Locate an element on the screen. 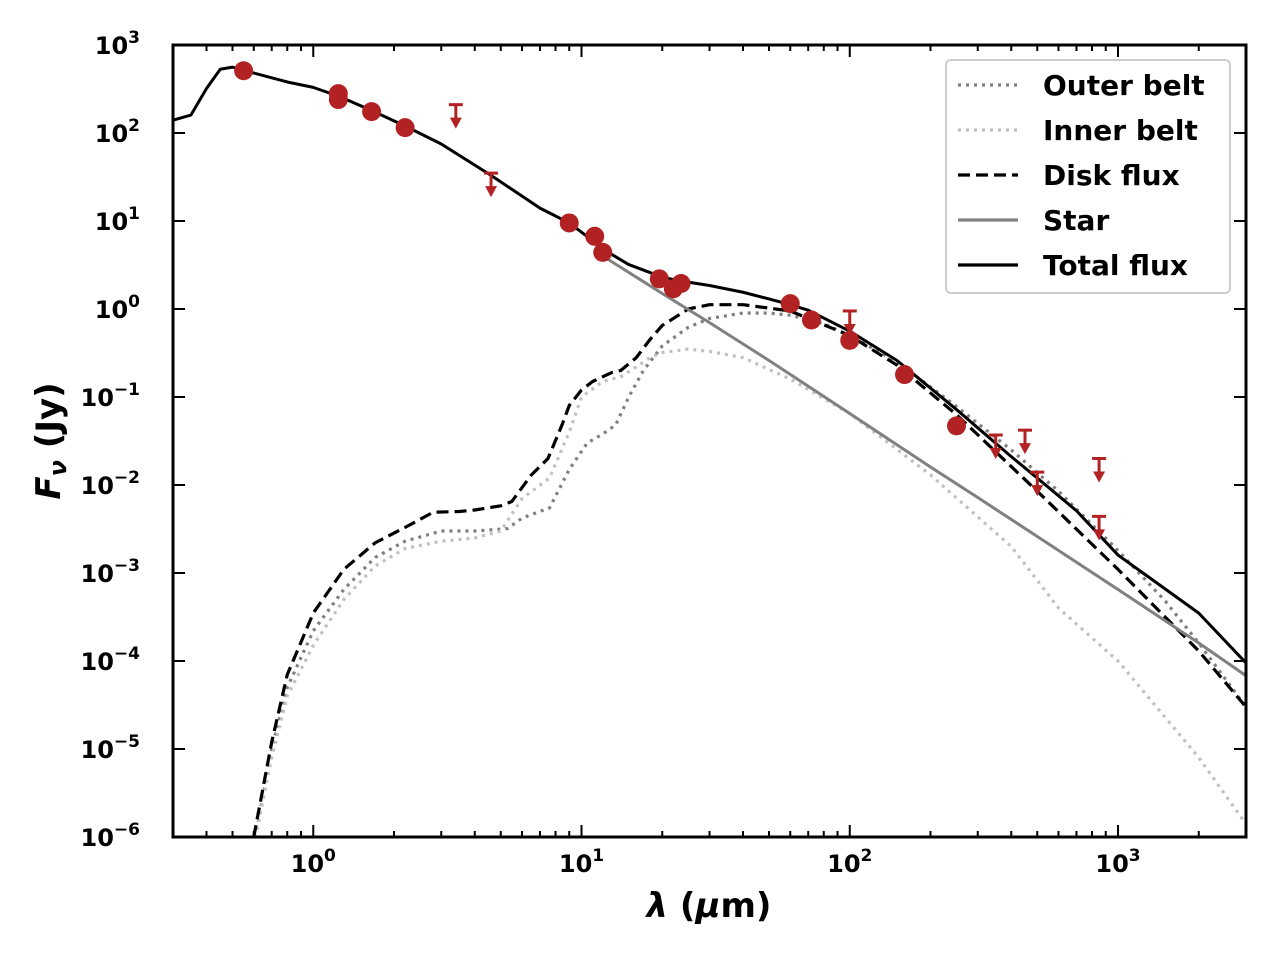 This screenshot has height=960, width=1280. y-tick-label: 10⁰ is located at coordinates (117, 308).